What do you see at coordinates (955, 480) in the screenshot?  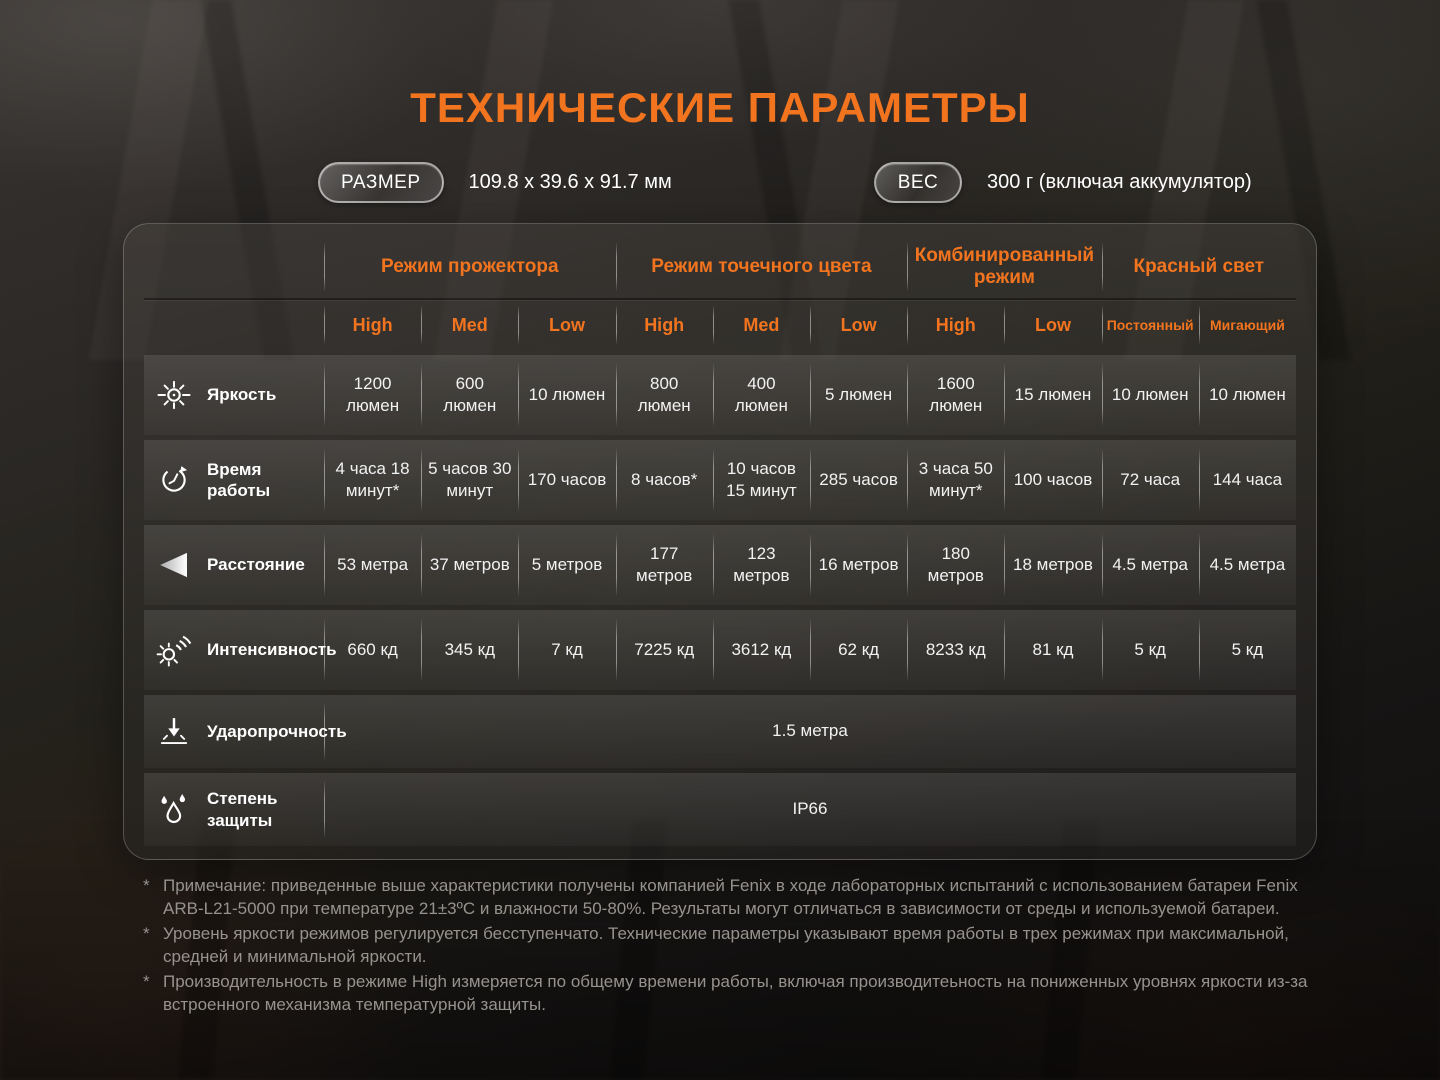 I see `spec-value-cell: 3 часа 50 минут*` at bounding box center [955, 480].